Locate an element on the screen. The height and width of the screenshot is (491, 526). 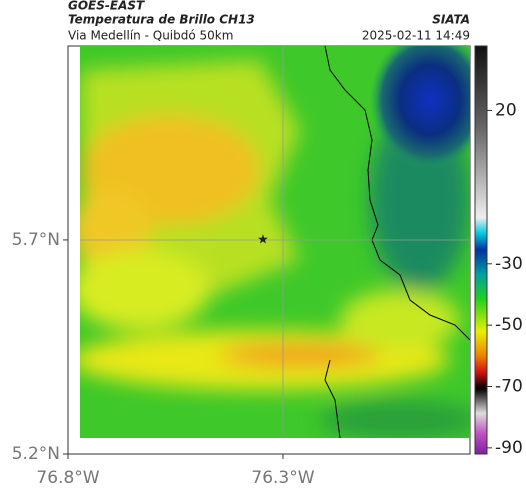
product: Temperatura de Brillo CH13 is located at coordinates (161, 20).